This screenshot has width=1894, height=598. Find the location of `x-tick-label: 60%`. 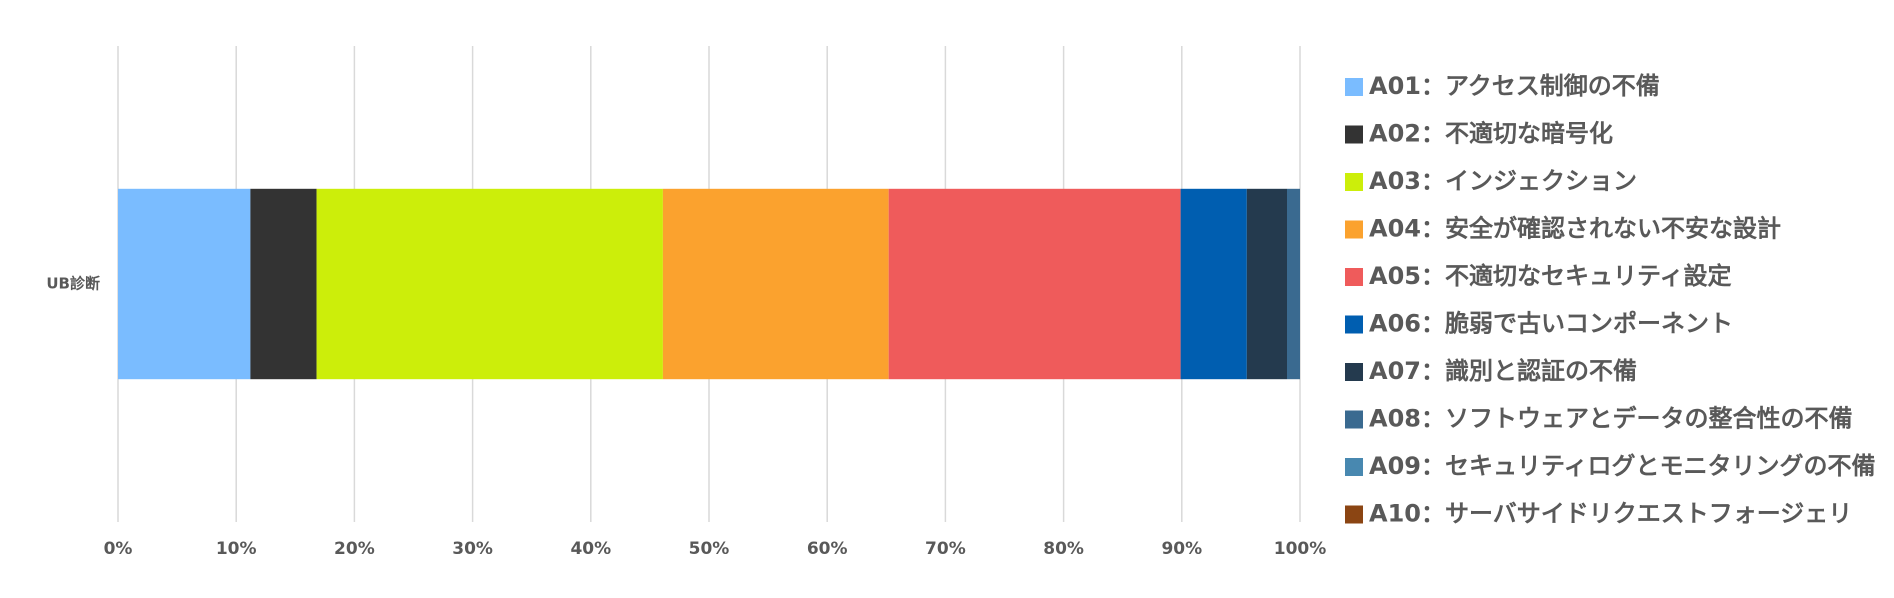

x-tick-label: 60% is located at coordinates (827, 549).